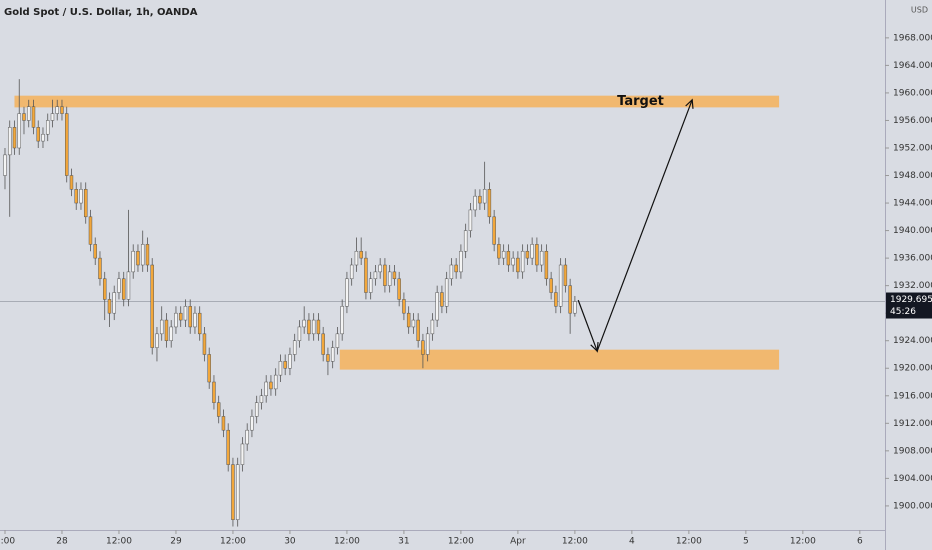 This screenshot has width=932, height=550. Describe the element at coordinates (746, 542) in the screenshot. I see `x-tick-label: 5` at that location.